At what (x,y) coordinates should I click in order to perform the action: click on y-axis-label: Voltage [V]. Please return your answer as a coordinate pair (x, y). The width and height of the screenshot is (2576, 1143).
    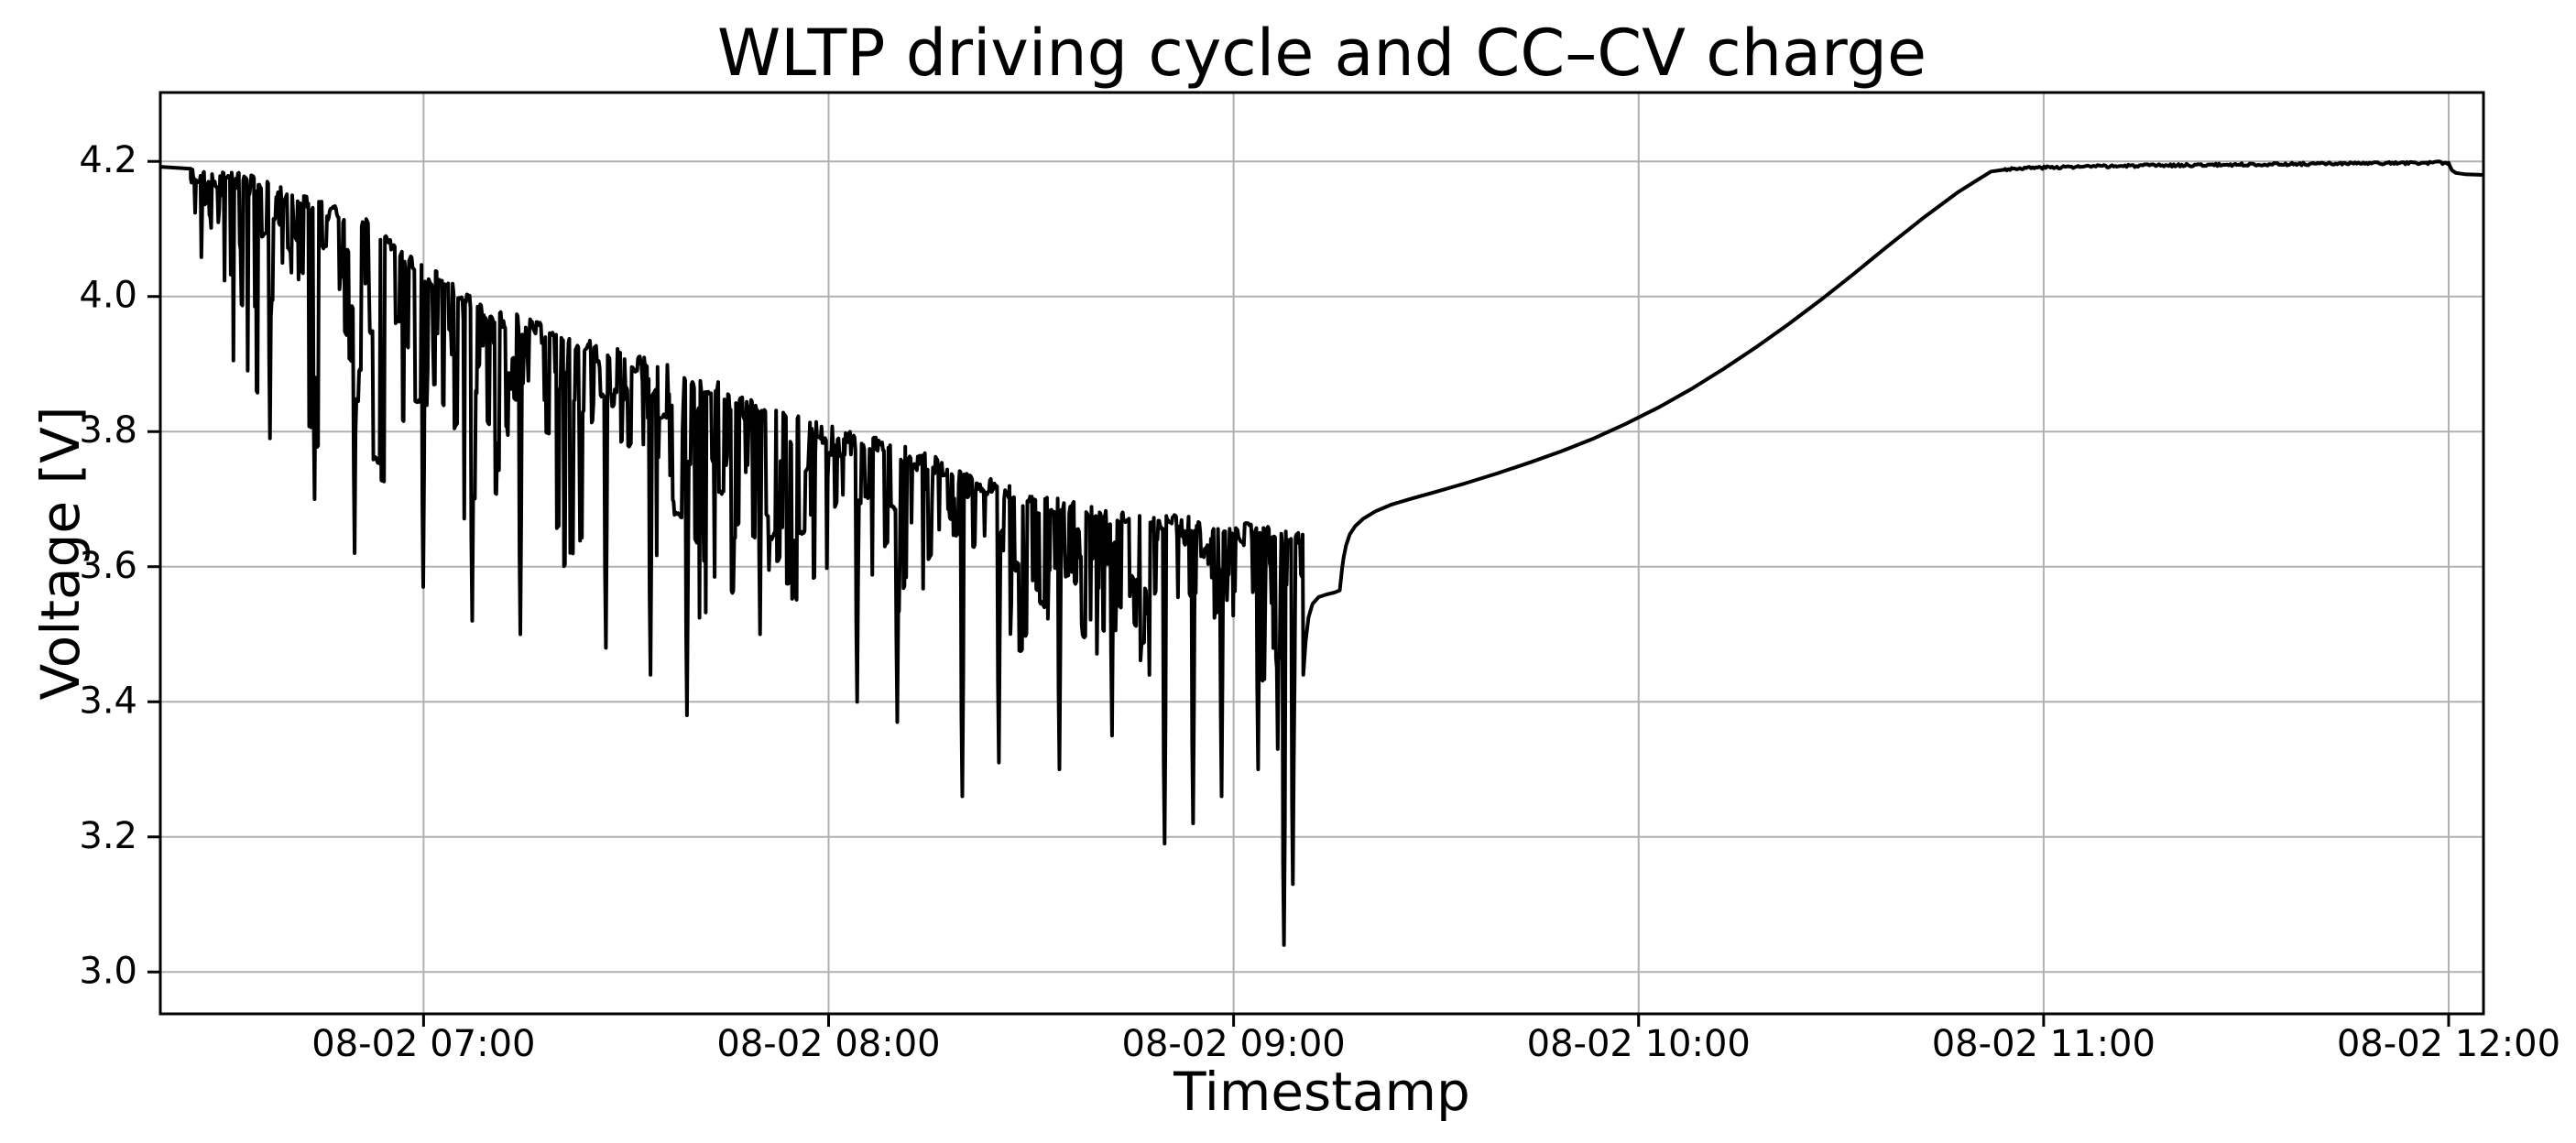
    Looking at the image, I should click on (61, 554).